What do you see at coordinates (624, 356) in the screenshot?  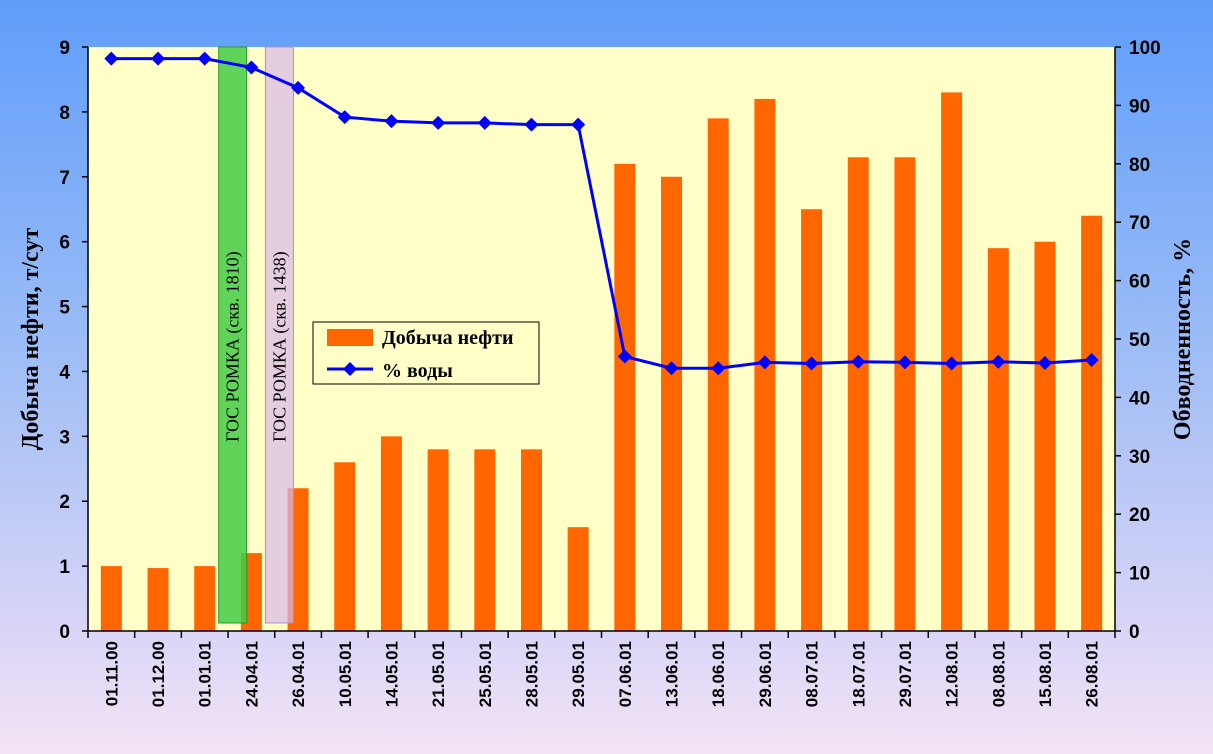 I see `water-cut-marker-07.06.01` at bounding box center [624, 356].